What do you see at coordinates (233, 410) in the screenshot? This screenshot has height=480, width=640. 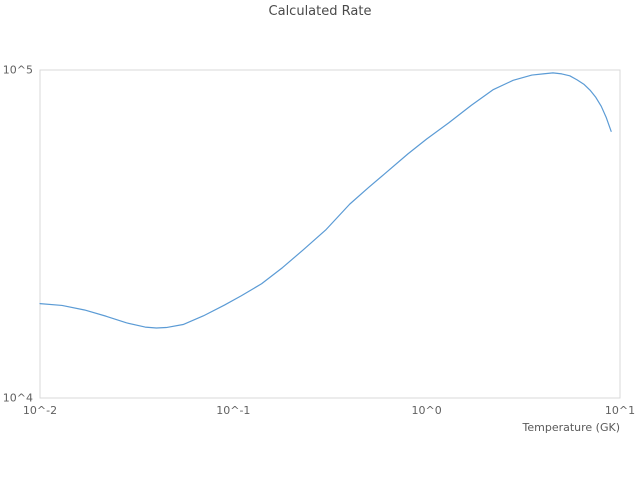 I see `x-tick-label: 10^-1` at bounding box center [233, 410].